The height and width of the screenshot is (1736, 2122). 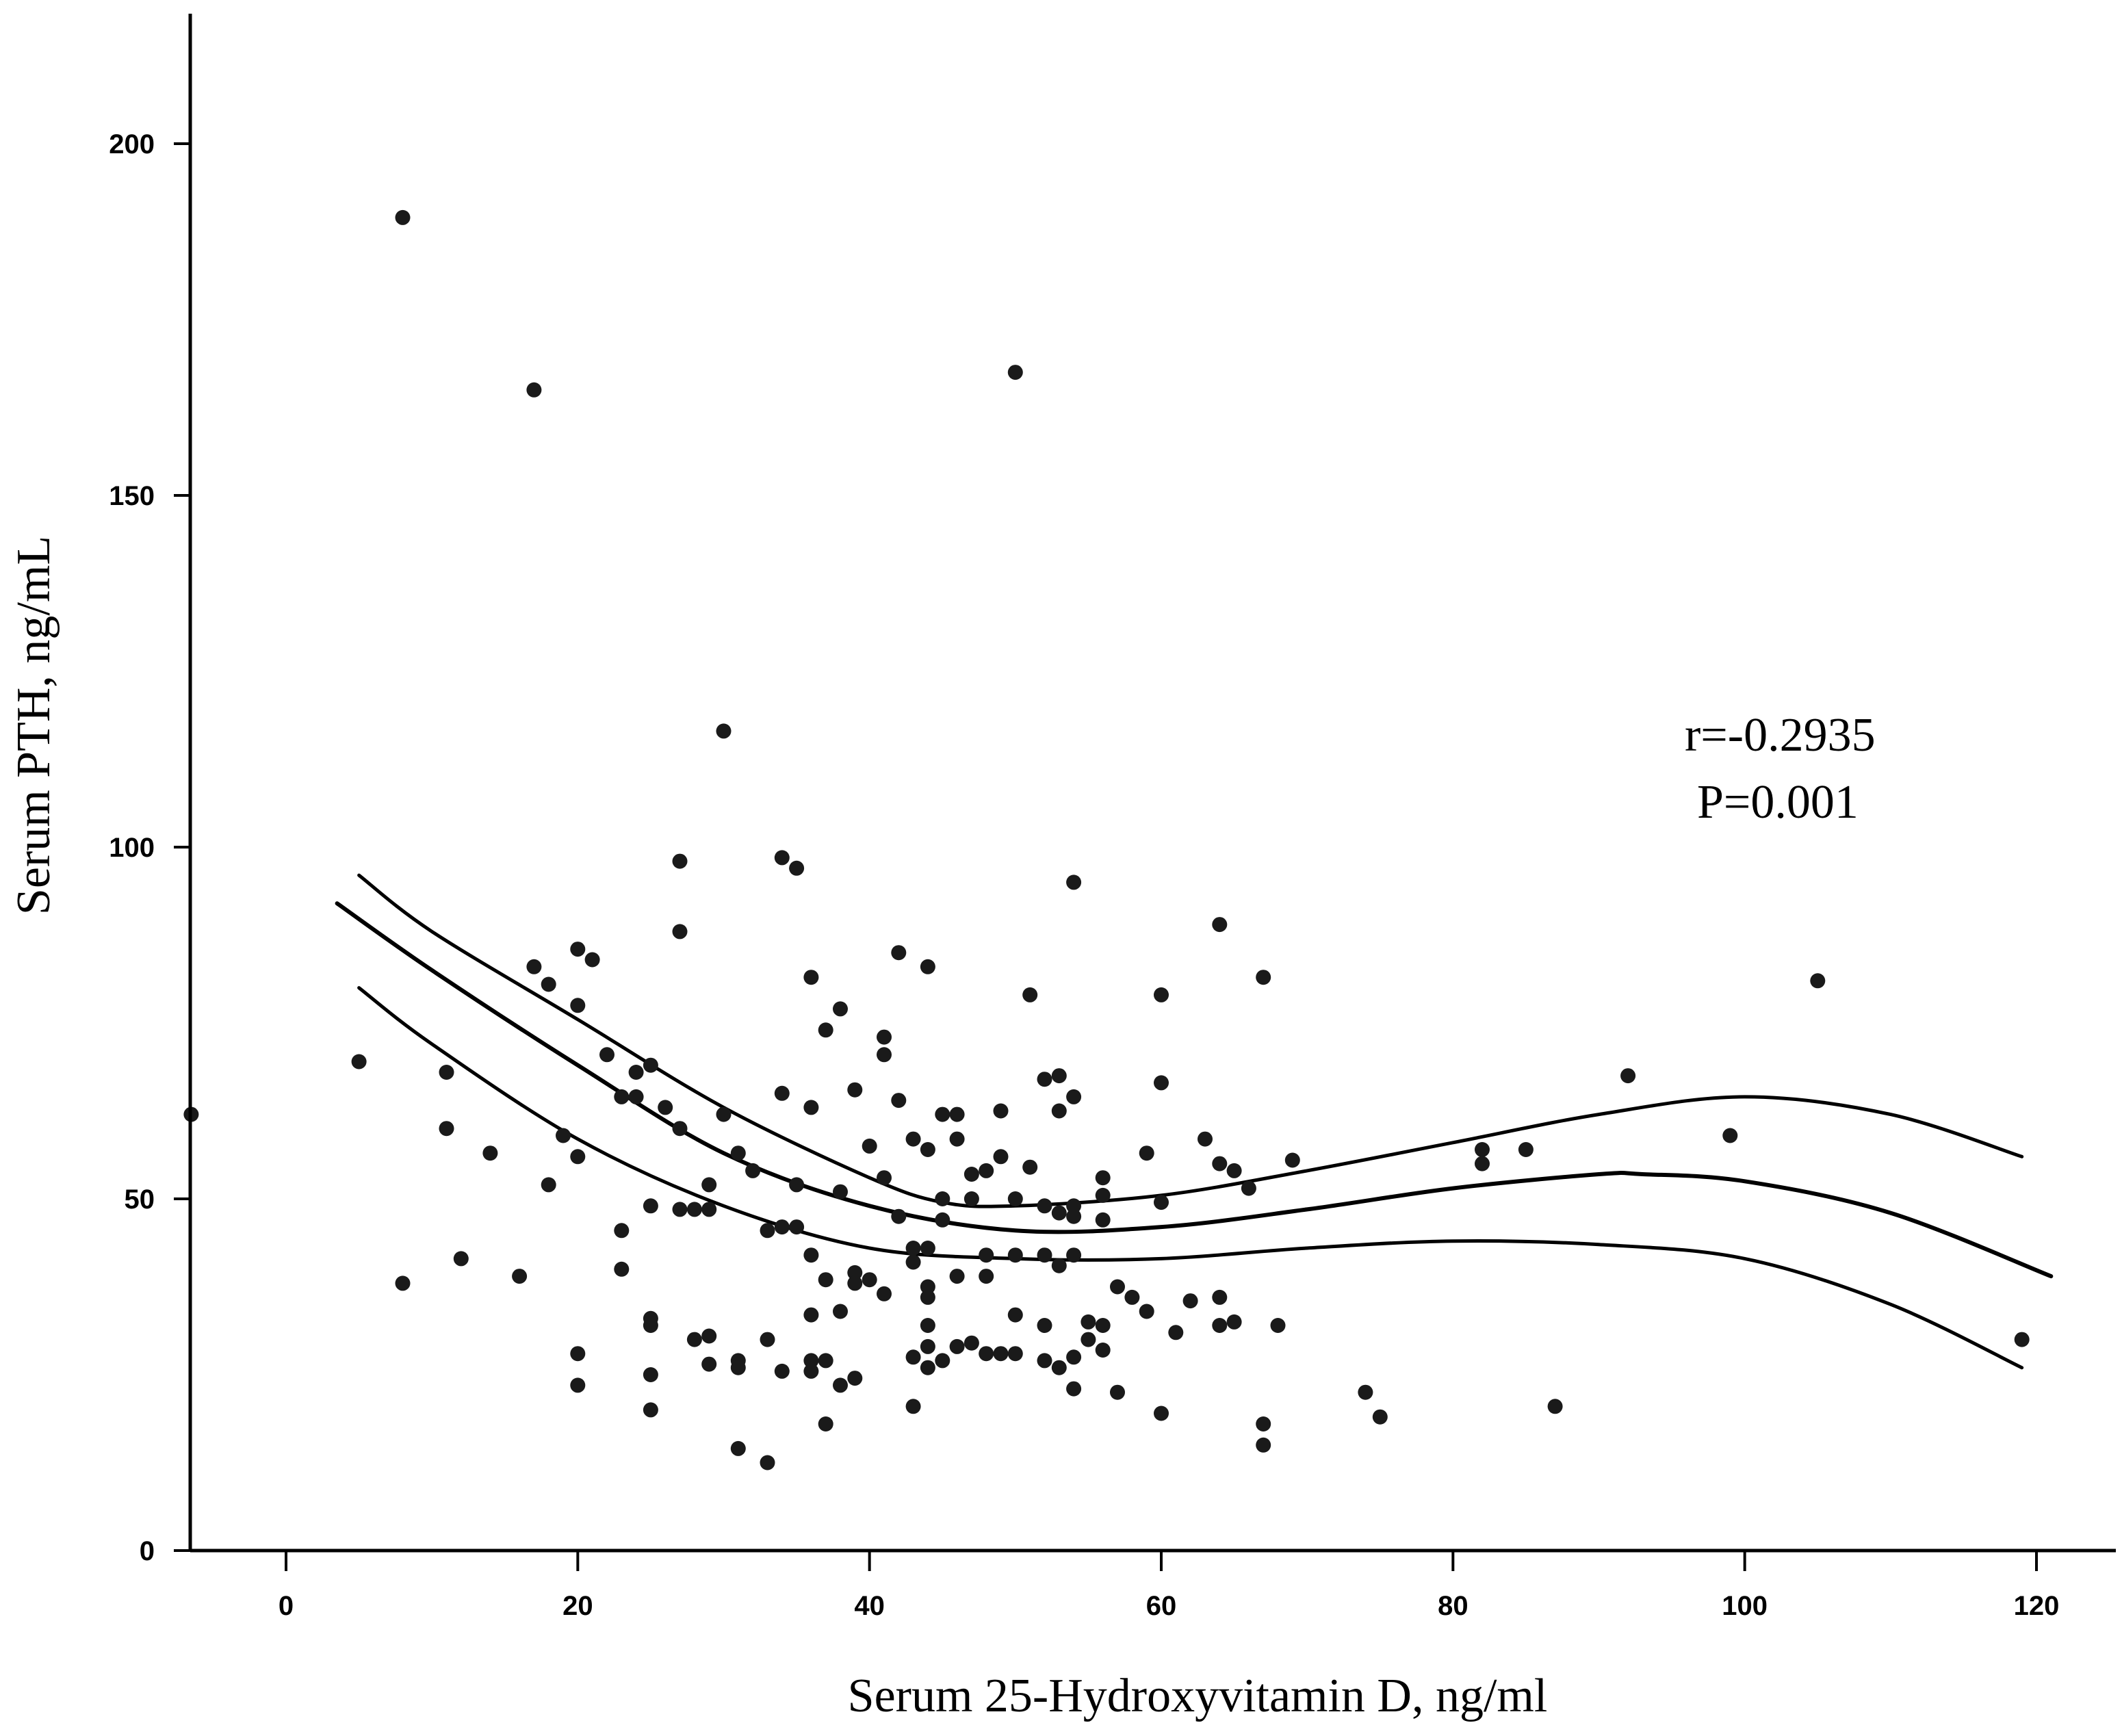 I want to click on x-axis-ticks: 0 20 40 60 80 100 120, so click(x=1169, y=1586).